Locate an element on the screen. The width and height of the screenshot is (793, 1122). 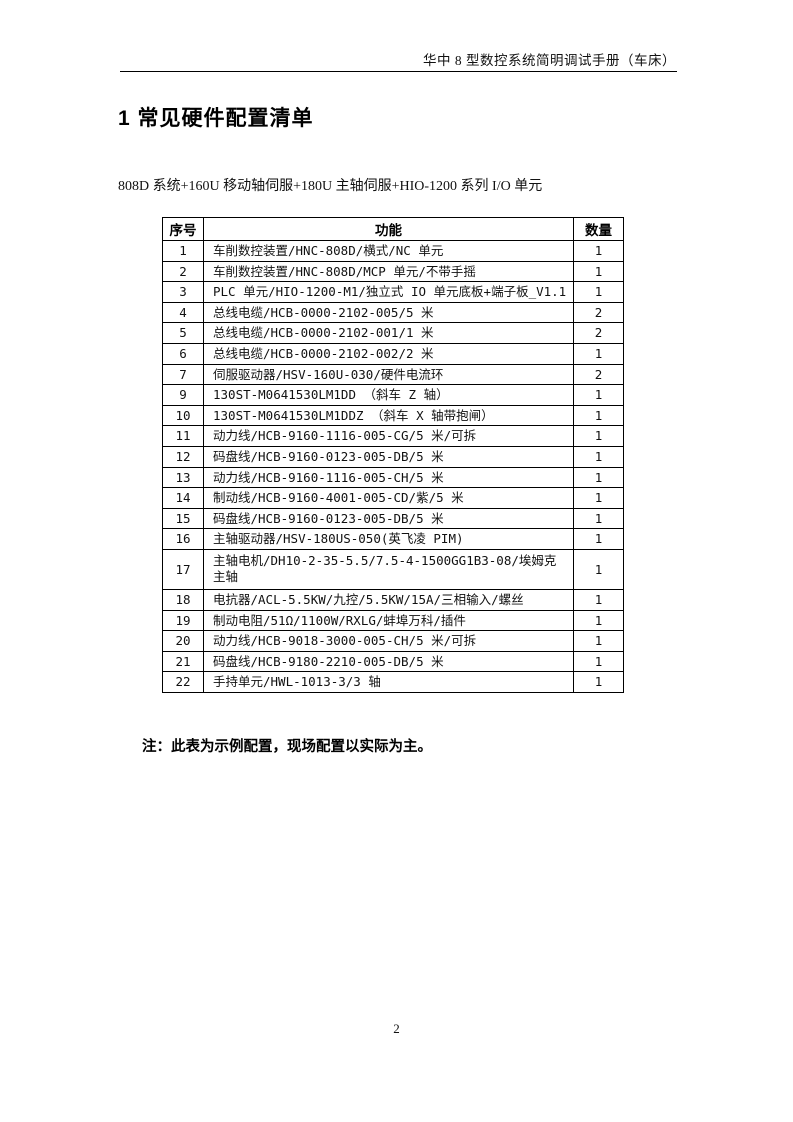
cell-func: 总线电缆/HCB-0000-2102-002/2 米 is located at coordinates (388, 353).